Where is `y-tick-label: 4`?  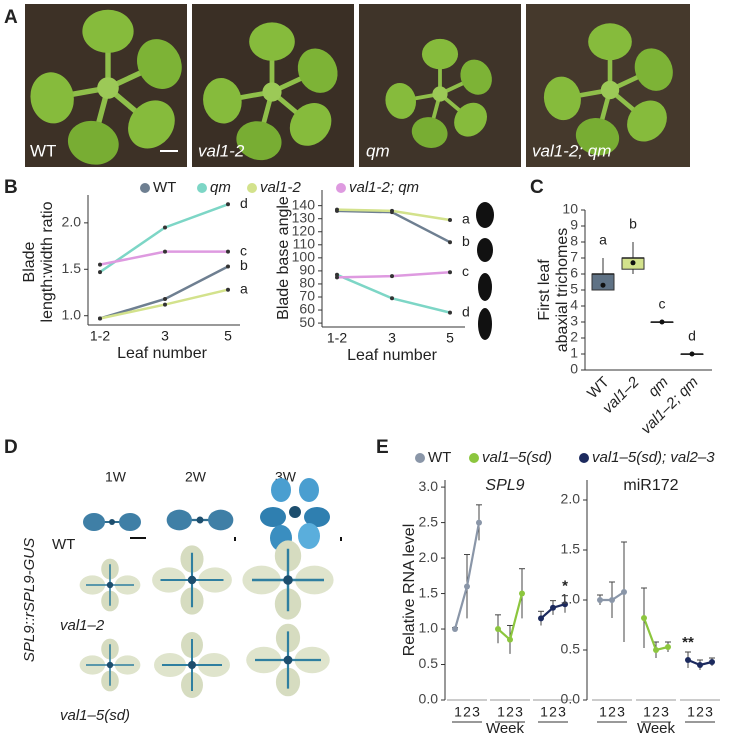 y-tick-label: 4 is located at coordinates (574, 305).